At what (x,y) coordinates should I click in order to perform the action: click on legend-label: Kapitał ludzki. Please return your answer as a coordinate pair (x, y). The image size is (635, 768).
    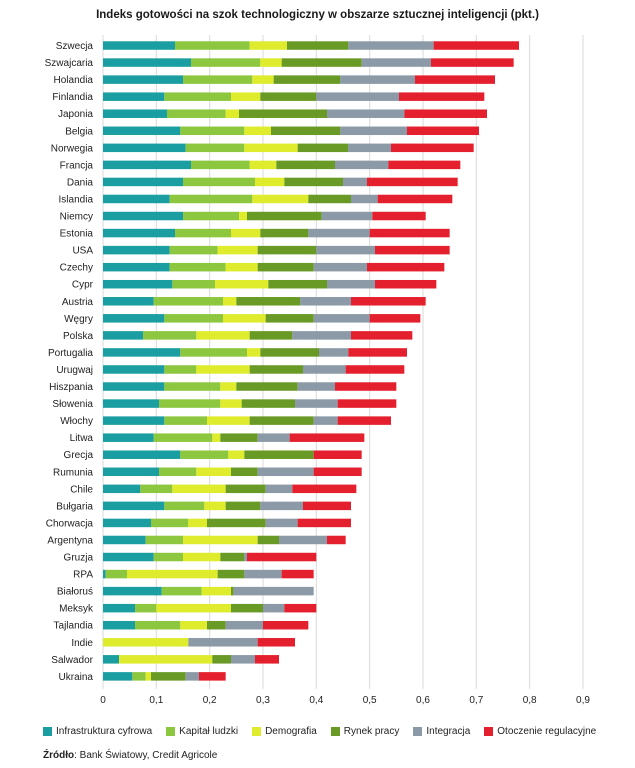
    Looking at the image, I should click on (209, 731).